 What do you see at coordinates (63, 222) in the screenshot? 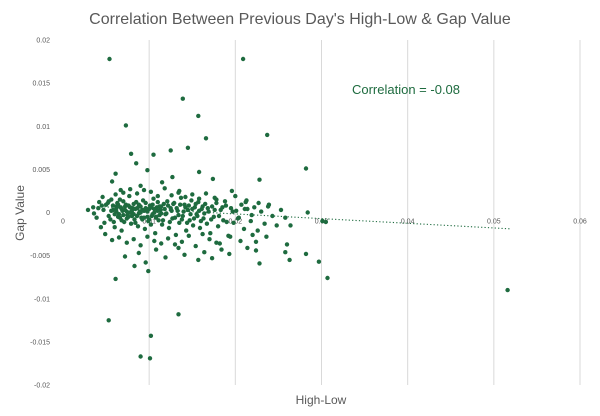
I see `x-tick-label-0: 0` at bounding box center [63, 222].